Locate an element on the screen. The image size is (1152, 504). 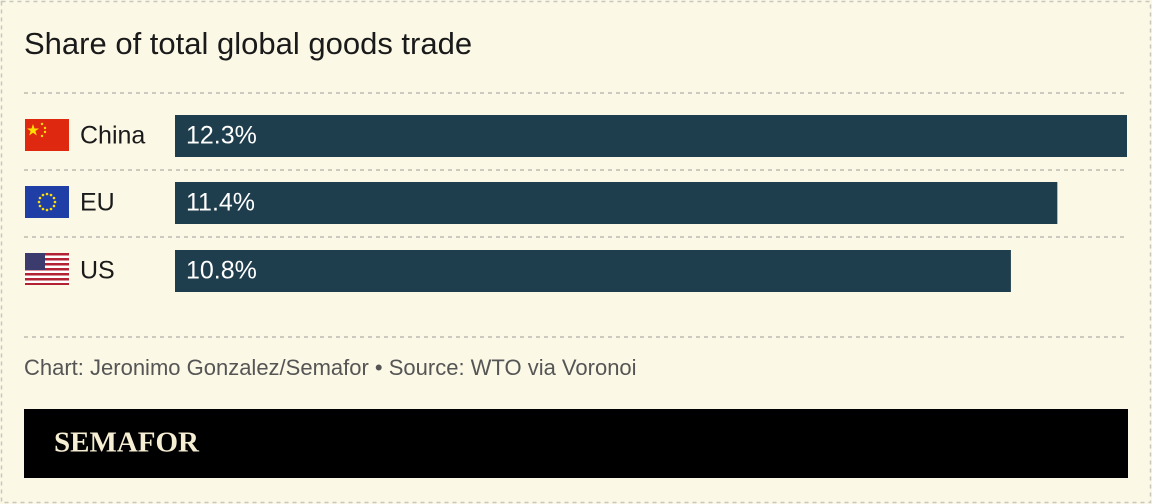
category-label: China is located at coordinates (112, 136).